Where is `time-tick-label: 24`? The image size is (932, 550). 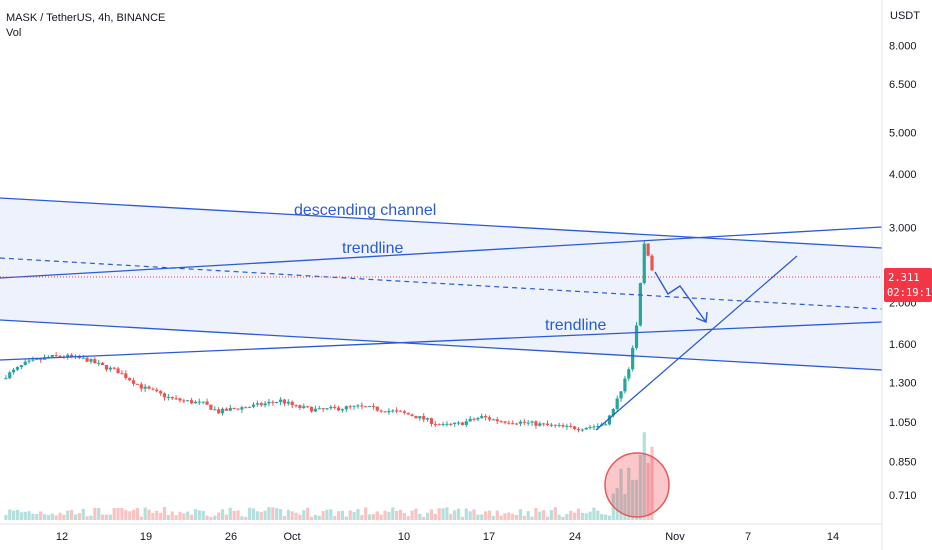 time-tick-label: 24 is located at coordinates (575, 537).